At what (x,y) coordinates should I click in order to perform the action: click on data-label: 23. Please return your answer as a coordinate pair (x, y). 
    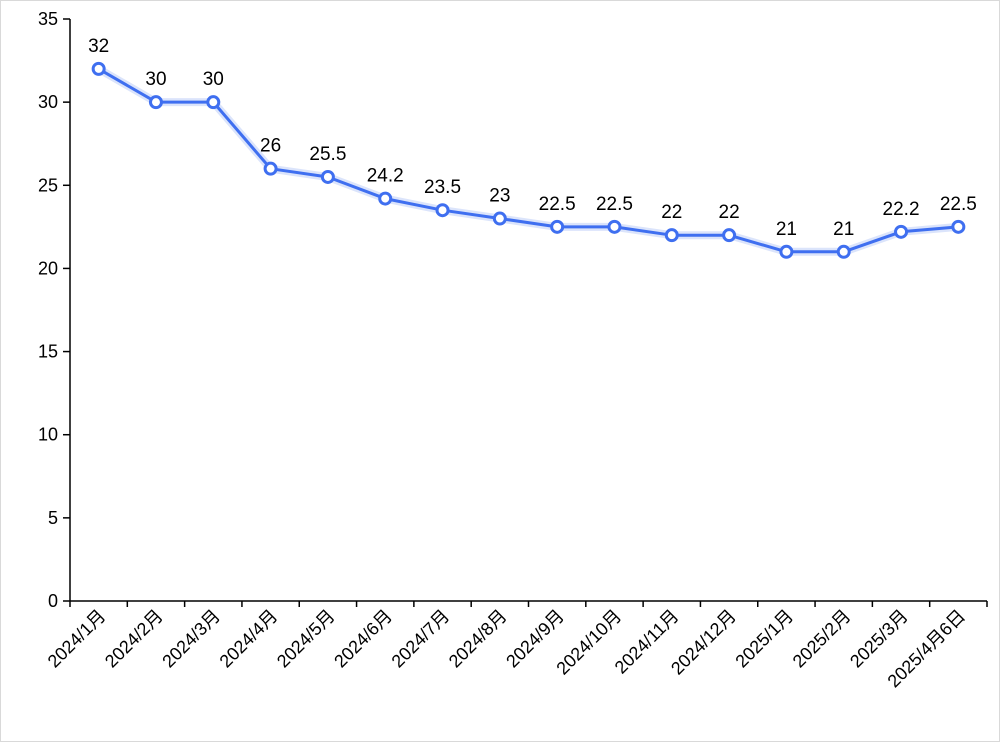
    Looking at the image, I should click on (499, 196).